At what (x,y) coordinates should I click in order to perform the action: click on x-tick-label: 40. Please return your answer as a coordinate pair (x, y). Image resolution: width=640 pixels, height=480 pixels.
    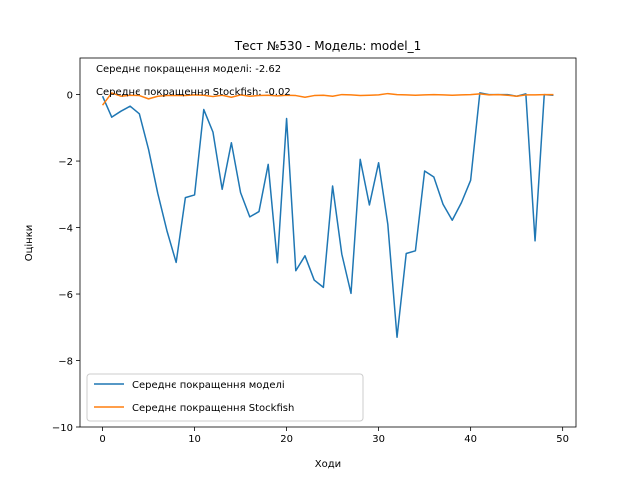
    Looking at the image, I should click on (470, 439).